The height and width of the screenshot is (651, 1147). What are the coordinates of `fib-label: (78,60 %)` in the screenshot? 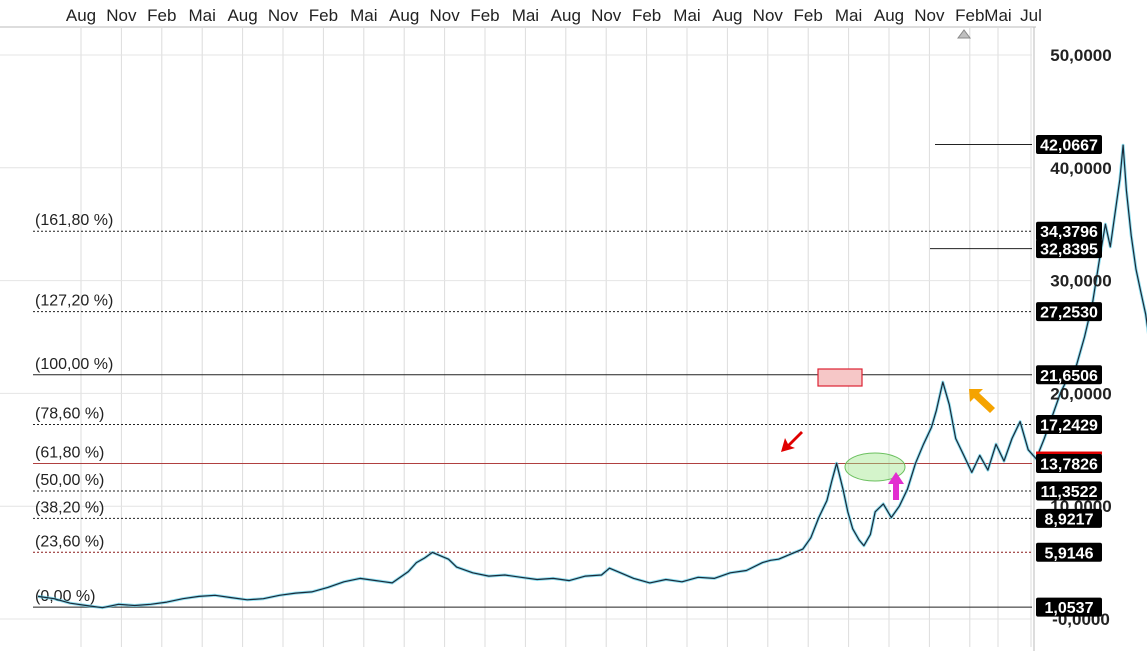 It's located at (69, 414).